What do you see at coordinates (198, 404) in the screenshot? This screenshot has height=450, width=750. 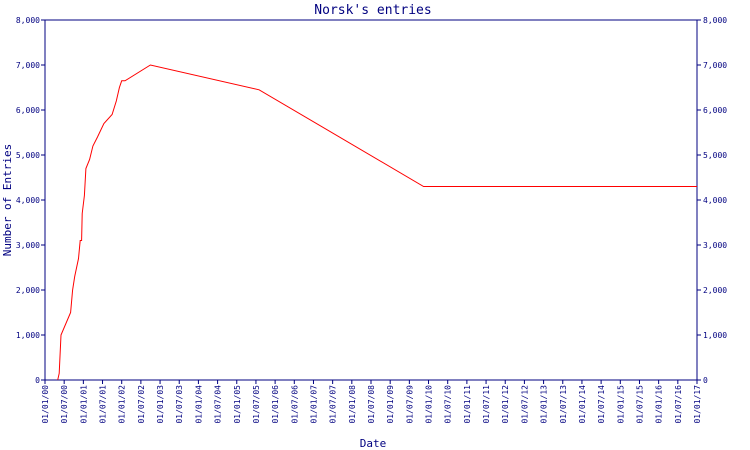 I see `x-tick-label: 01/01/04` at bounding box center [198, 404].